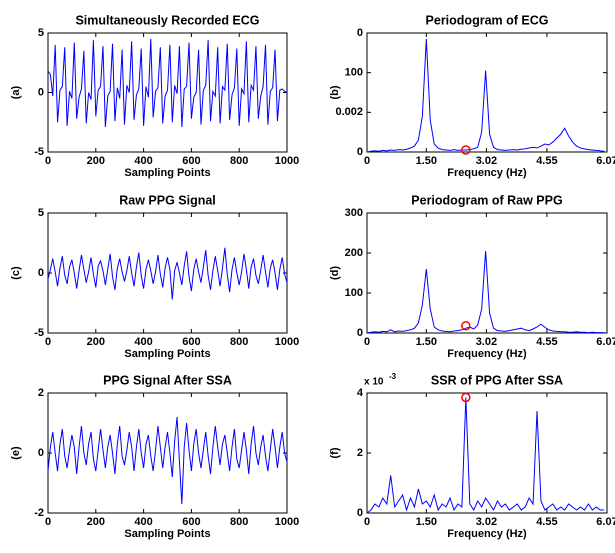 The width and height of the screenshot is (615, 553). What do you see at coordinates (167, 20) in the screenshot?
I see `chart-title: Simultaneously Recorded ECG` at bounding box center [167, 20].